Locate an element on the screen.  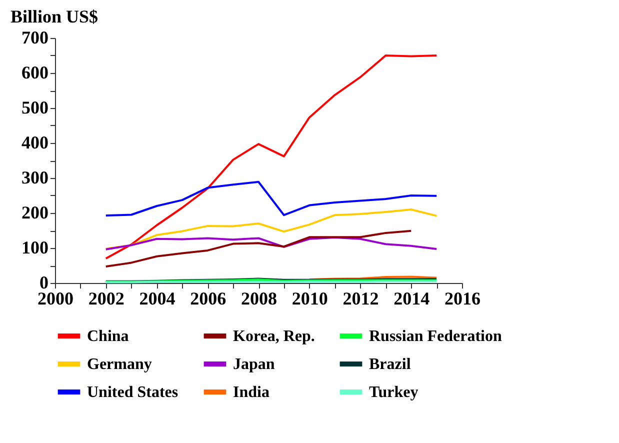
legend-label: Japan is located at coordinates (254, 364).